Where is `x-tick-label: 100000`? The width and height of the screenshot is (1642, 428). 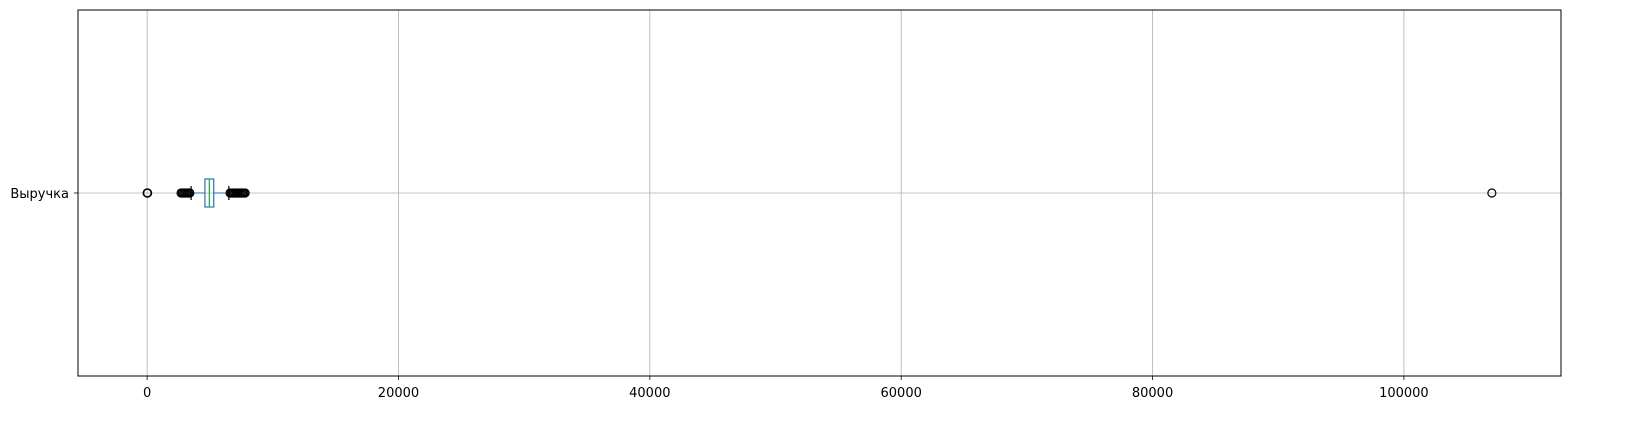
x-tick-label: 100000 is located at coordinates (1404, 393).